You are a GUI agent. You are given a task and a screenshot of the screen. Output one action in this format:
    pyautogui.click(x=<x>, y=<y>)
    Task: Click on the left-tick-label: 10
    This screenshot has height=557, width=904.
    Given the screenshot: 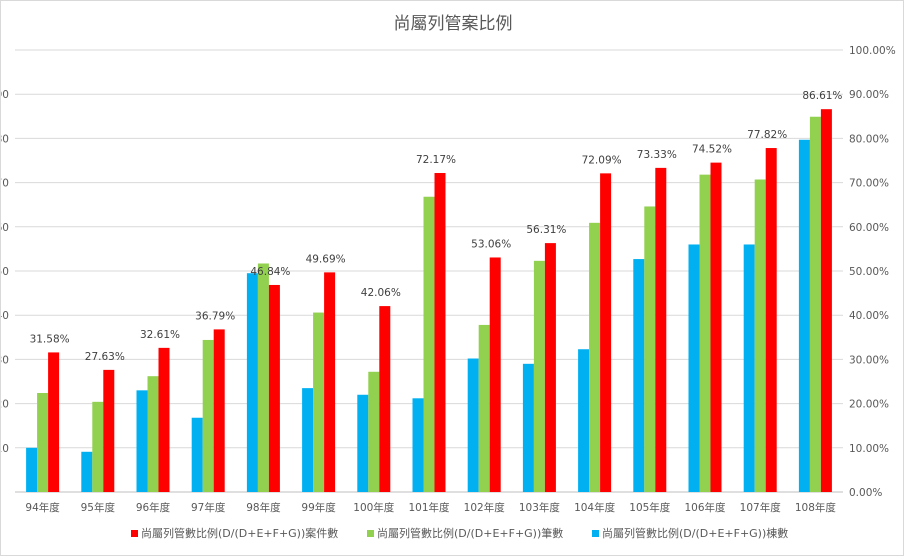 What is the action you would take?
    pyautogui.click(x=5, y=449)
    